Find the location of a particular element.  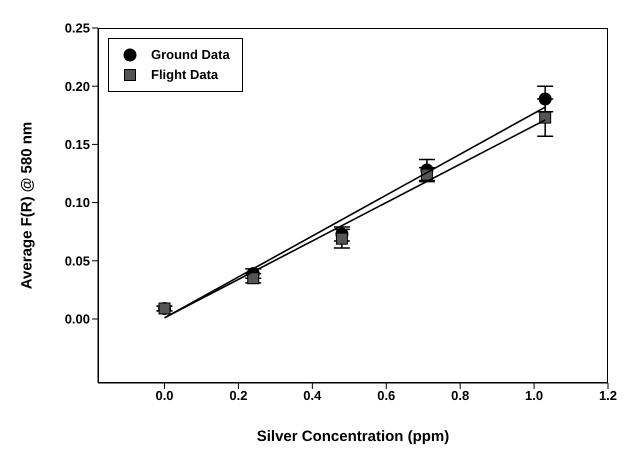

y-tick-label: 0.00 is located at coordinates (77, 319).